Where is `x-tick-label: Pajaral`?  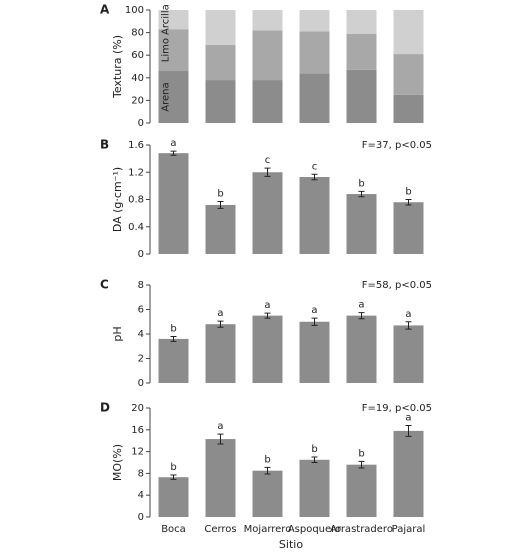
x-tick-label: Pajaral is located at coordinates (409, 529).